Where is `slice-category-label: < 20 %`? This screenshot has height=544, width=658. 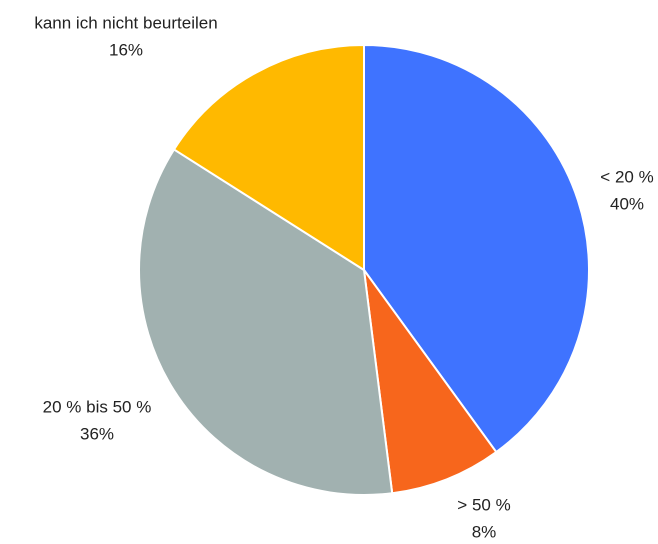
slice-category-label: < 20 % is located at coordinates (626, 176).